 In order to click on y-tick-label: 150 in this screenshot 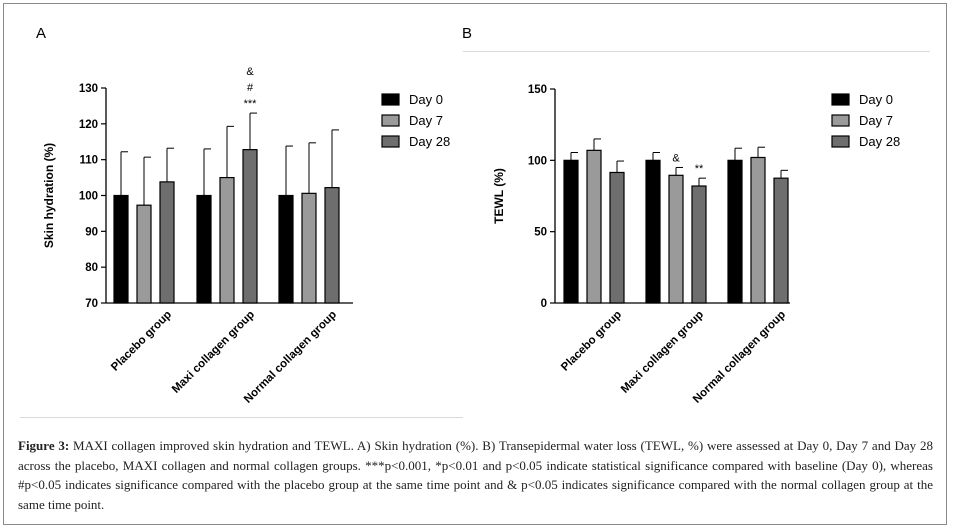, I will do `click(537, 90)`.